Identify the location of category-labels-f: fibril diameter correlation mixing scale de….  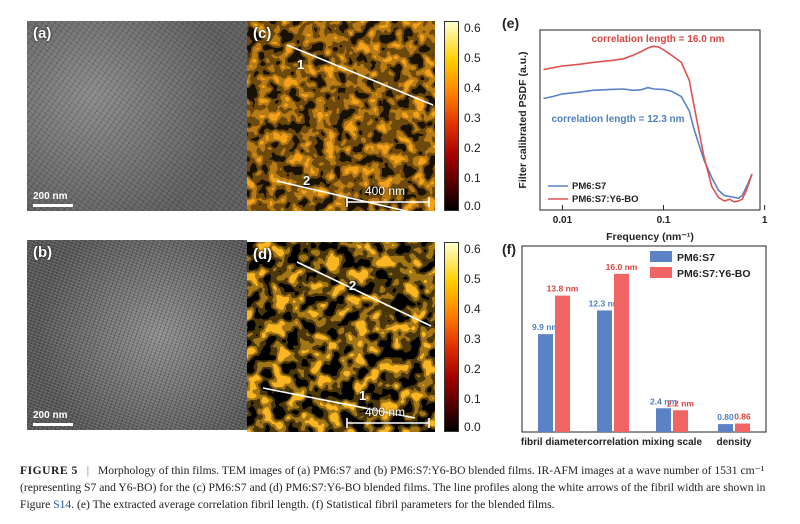
(636, 442).